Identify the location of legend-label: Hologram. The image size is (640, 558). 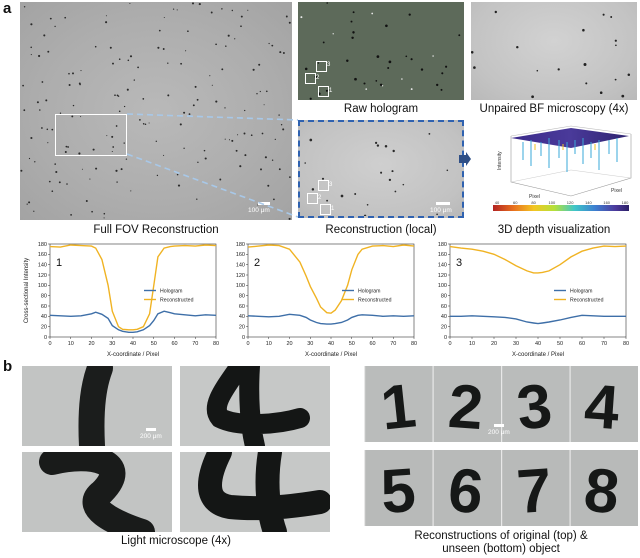
(581, 292).